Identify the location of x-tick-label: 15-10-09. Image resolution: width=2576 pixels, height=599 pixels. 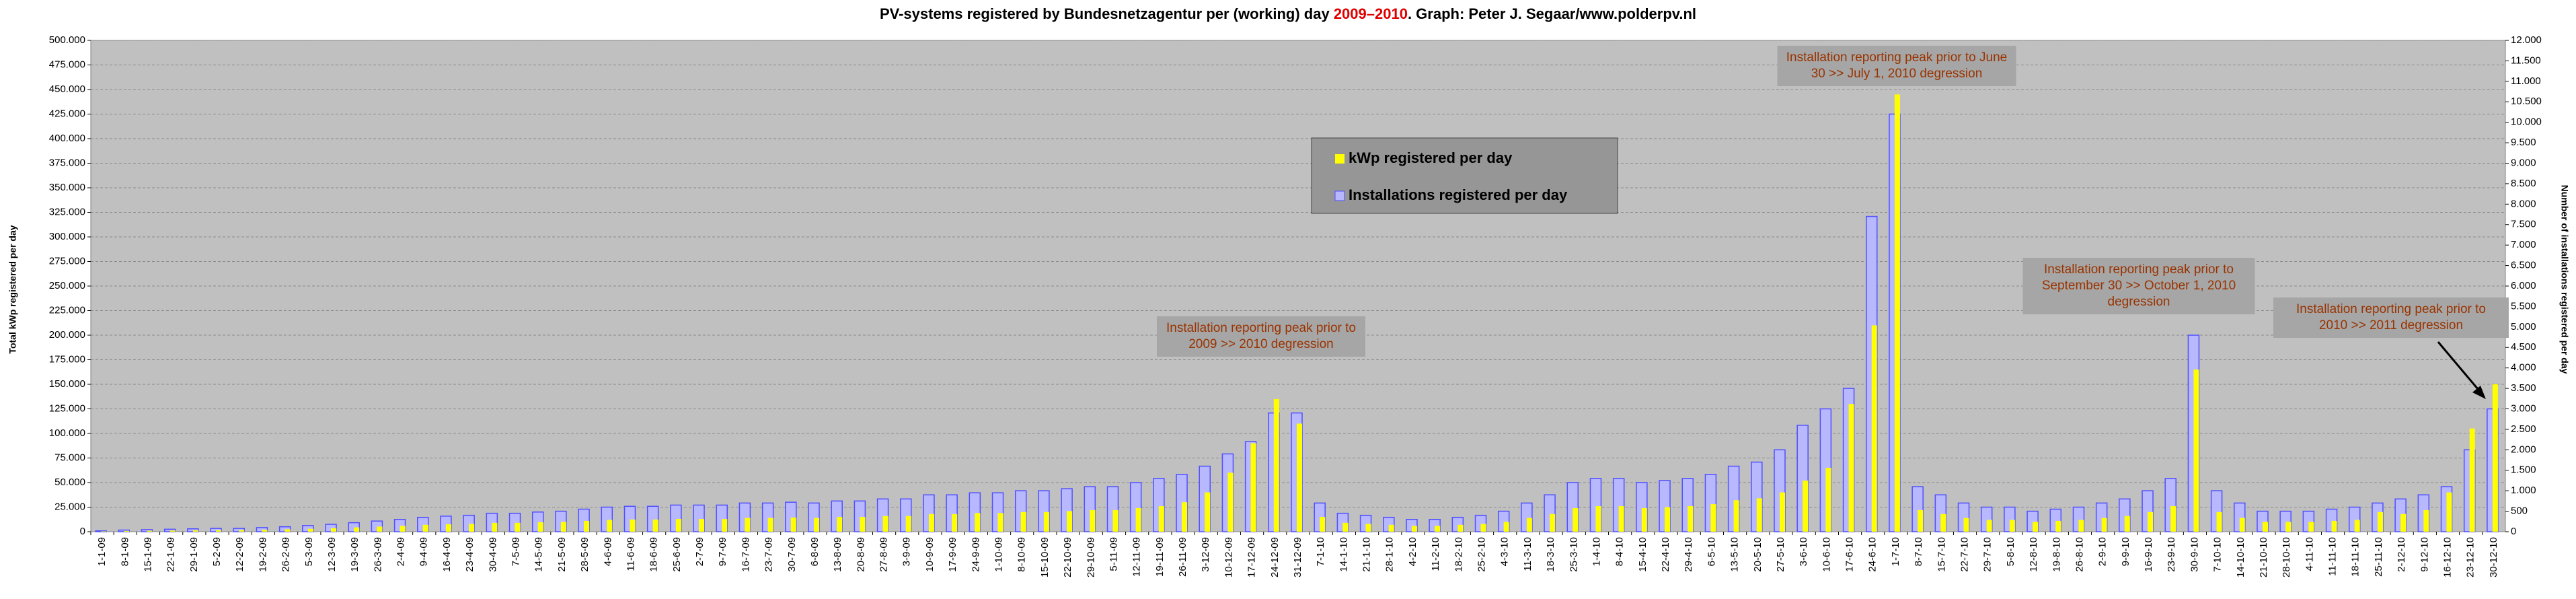
(1045, 557).